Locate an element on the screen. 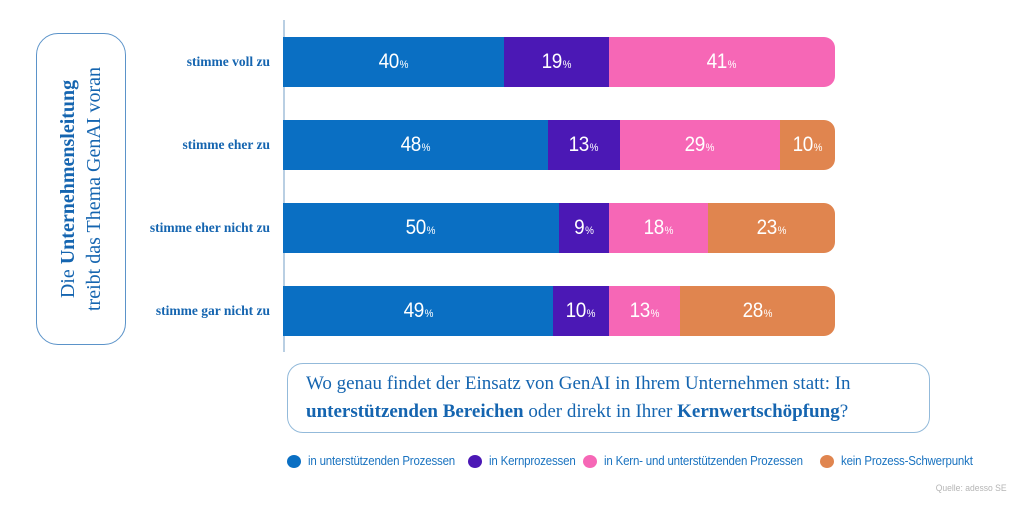 This screenshot has width=1024, height=512. bar-row: stimme eher zu 48% 13% 29% 10% is located at coordinates (484, 145).